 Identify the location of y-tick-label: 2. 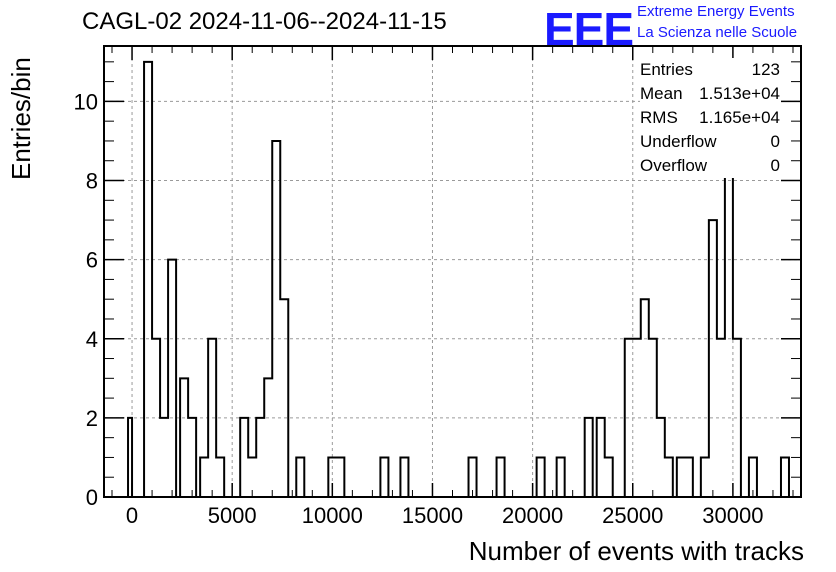
(92, 418).